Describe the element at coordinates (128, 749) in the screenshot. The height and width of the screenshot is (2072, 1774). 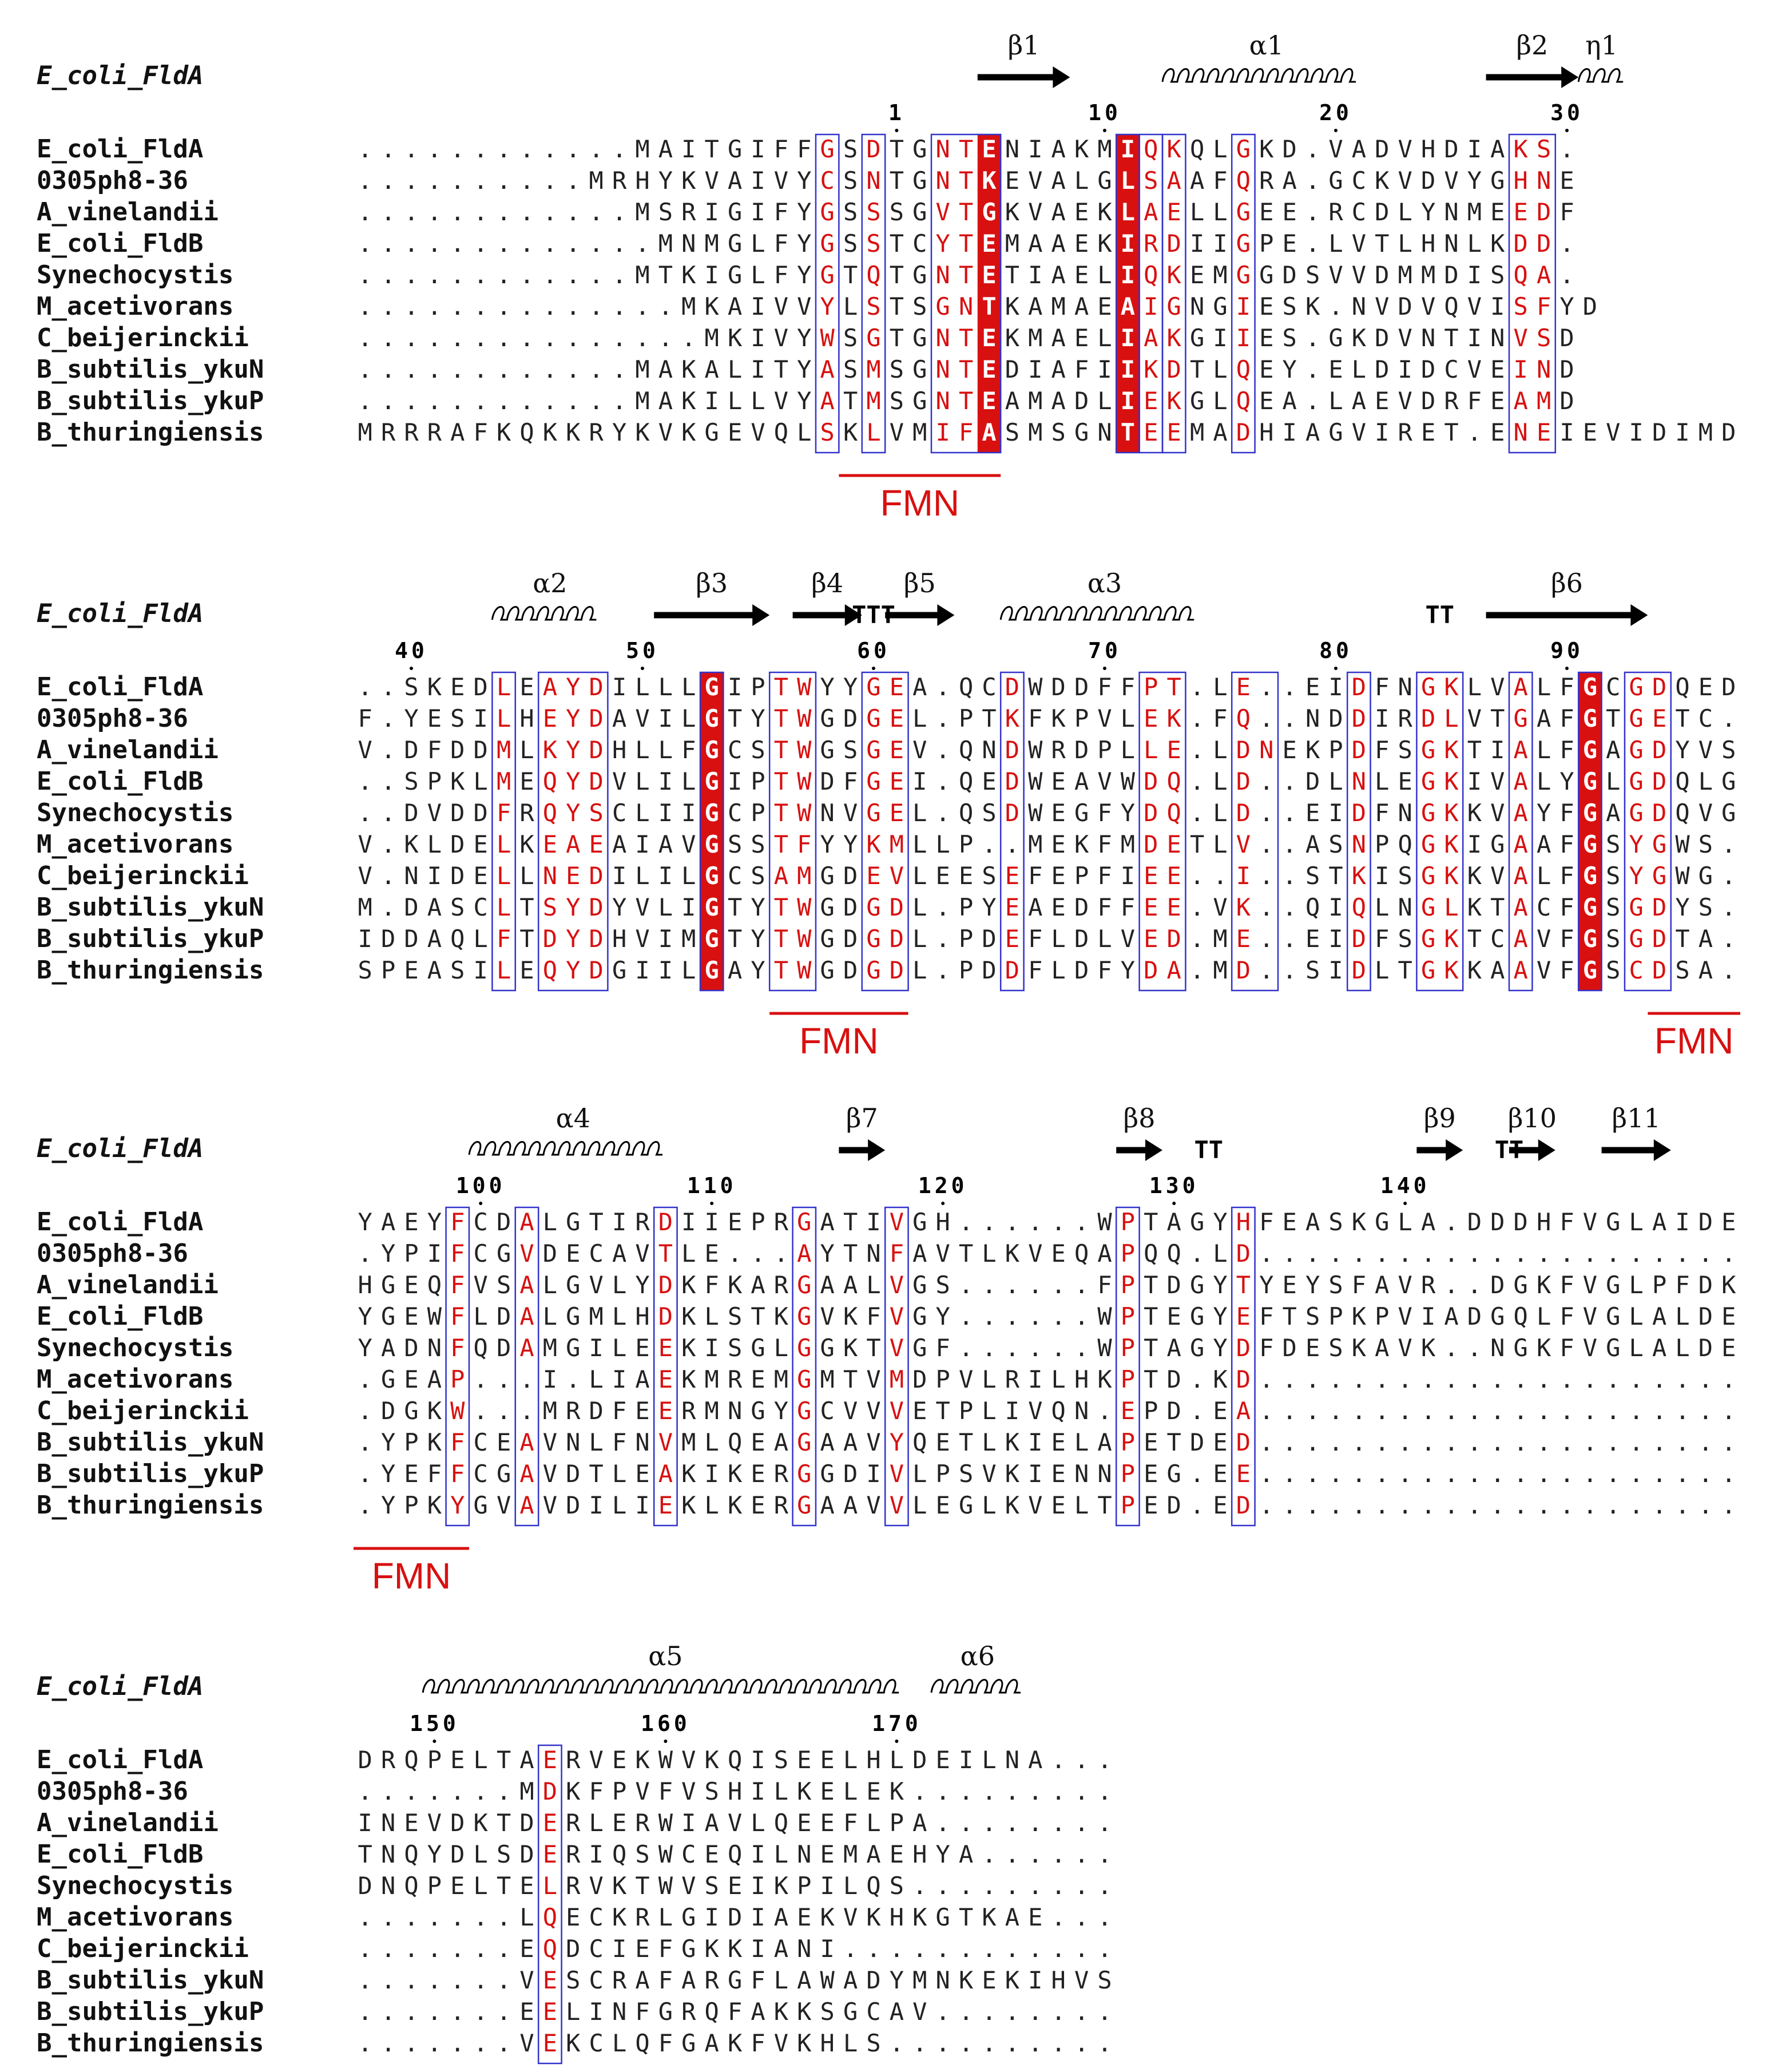
I see `sequence-name: A_vinelandii` at that location.